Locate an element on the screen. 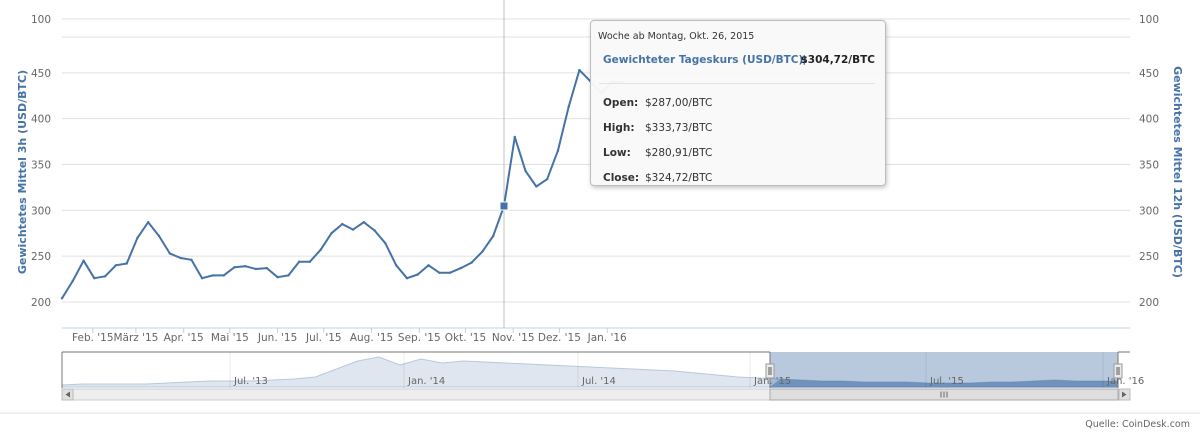  navigator-label: Jul. '15 is located at coordinates (946, 381).